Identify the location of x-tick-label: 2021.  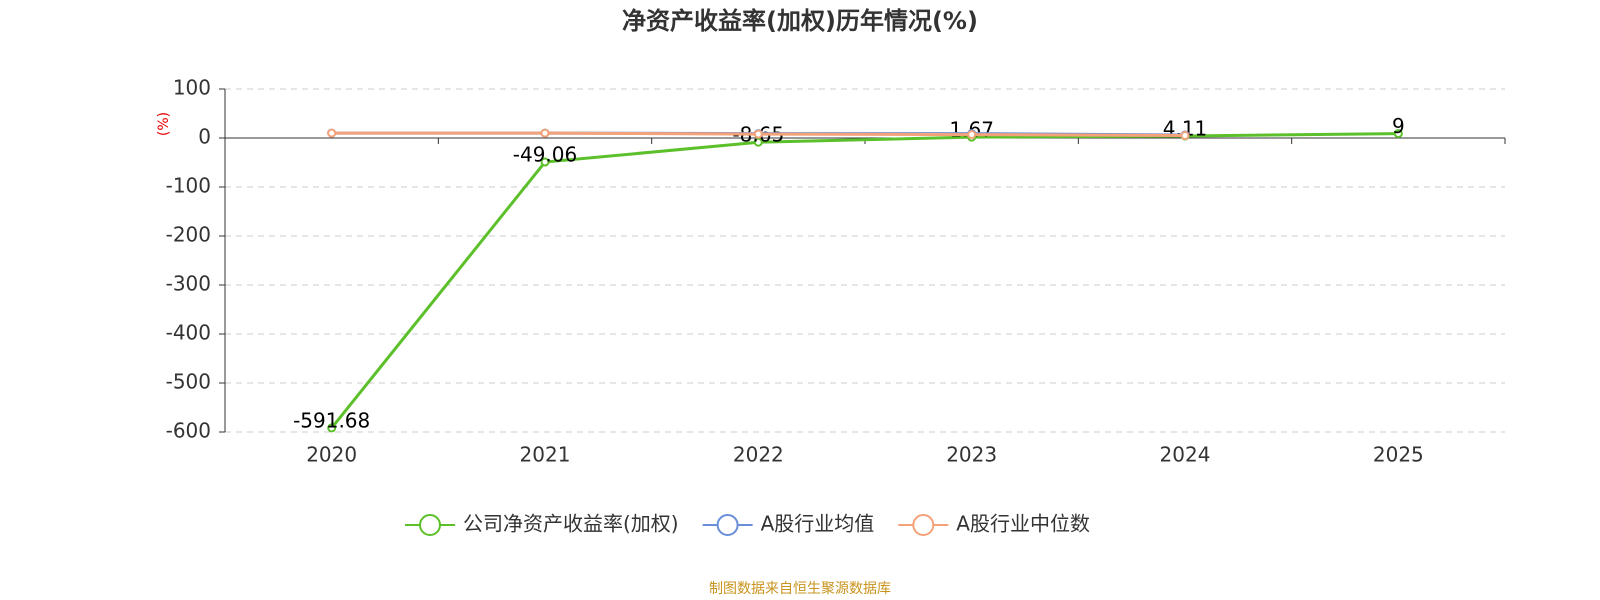
(545, 455).